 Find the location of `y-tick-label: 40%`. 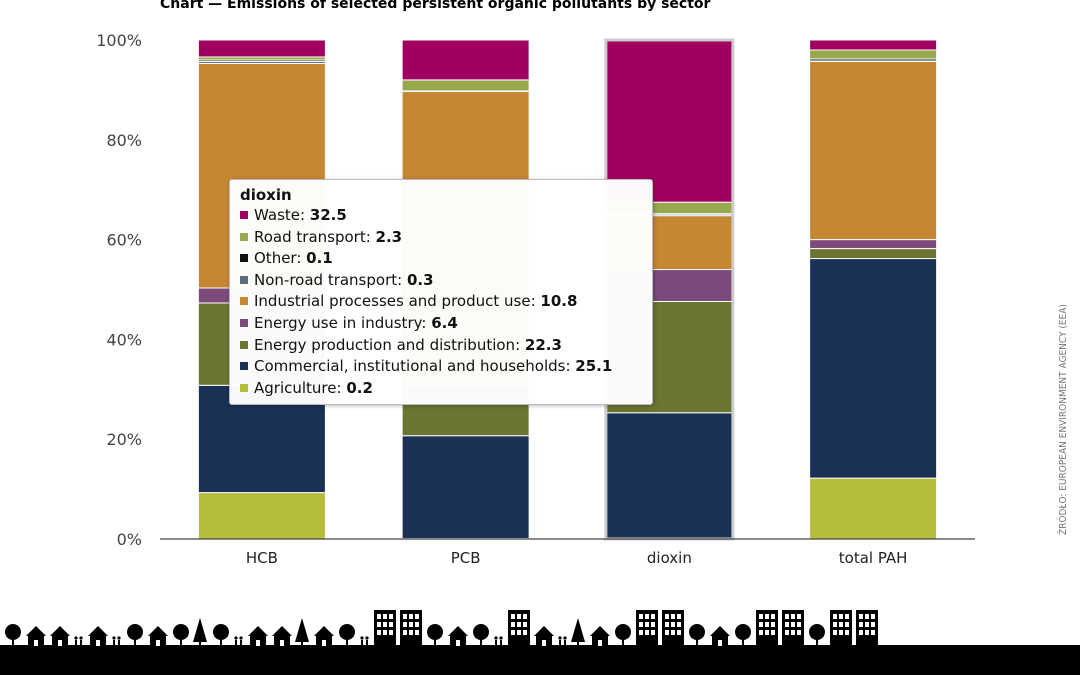

y-tick-label: 40% is located at coordinates (124, 339).